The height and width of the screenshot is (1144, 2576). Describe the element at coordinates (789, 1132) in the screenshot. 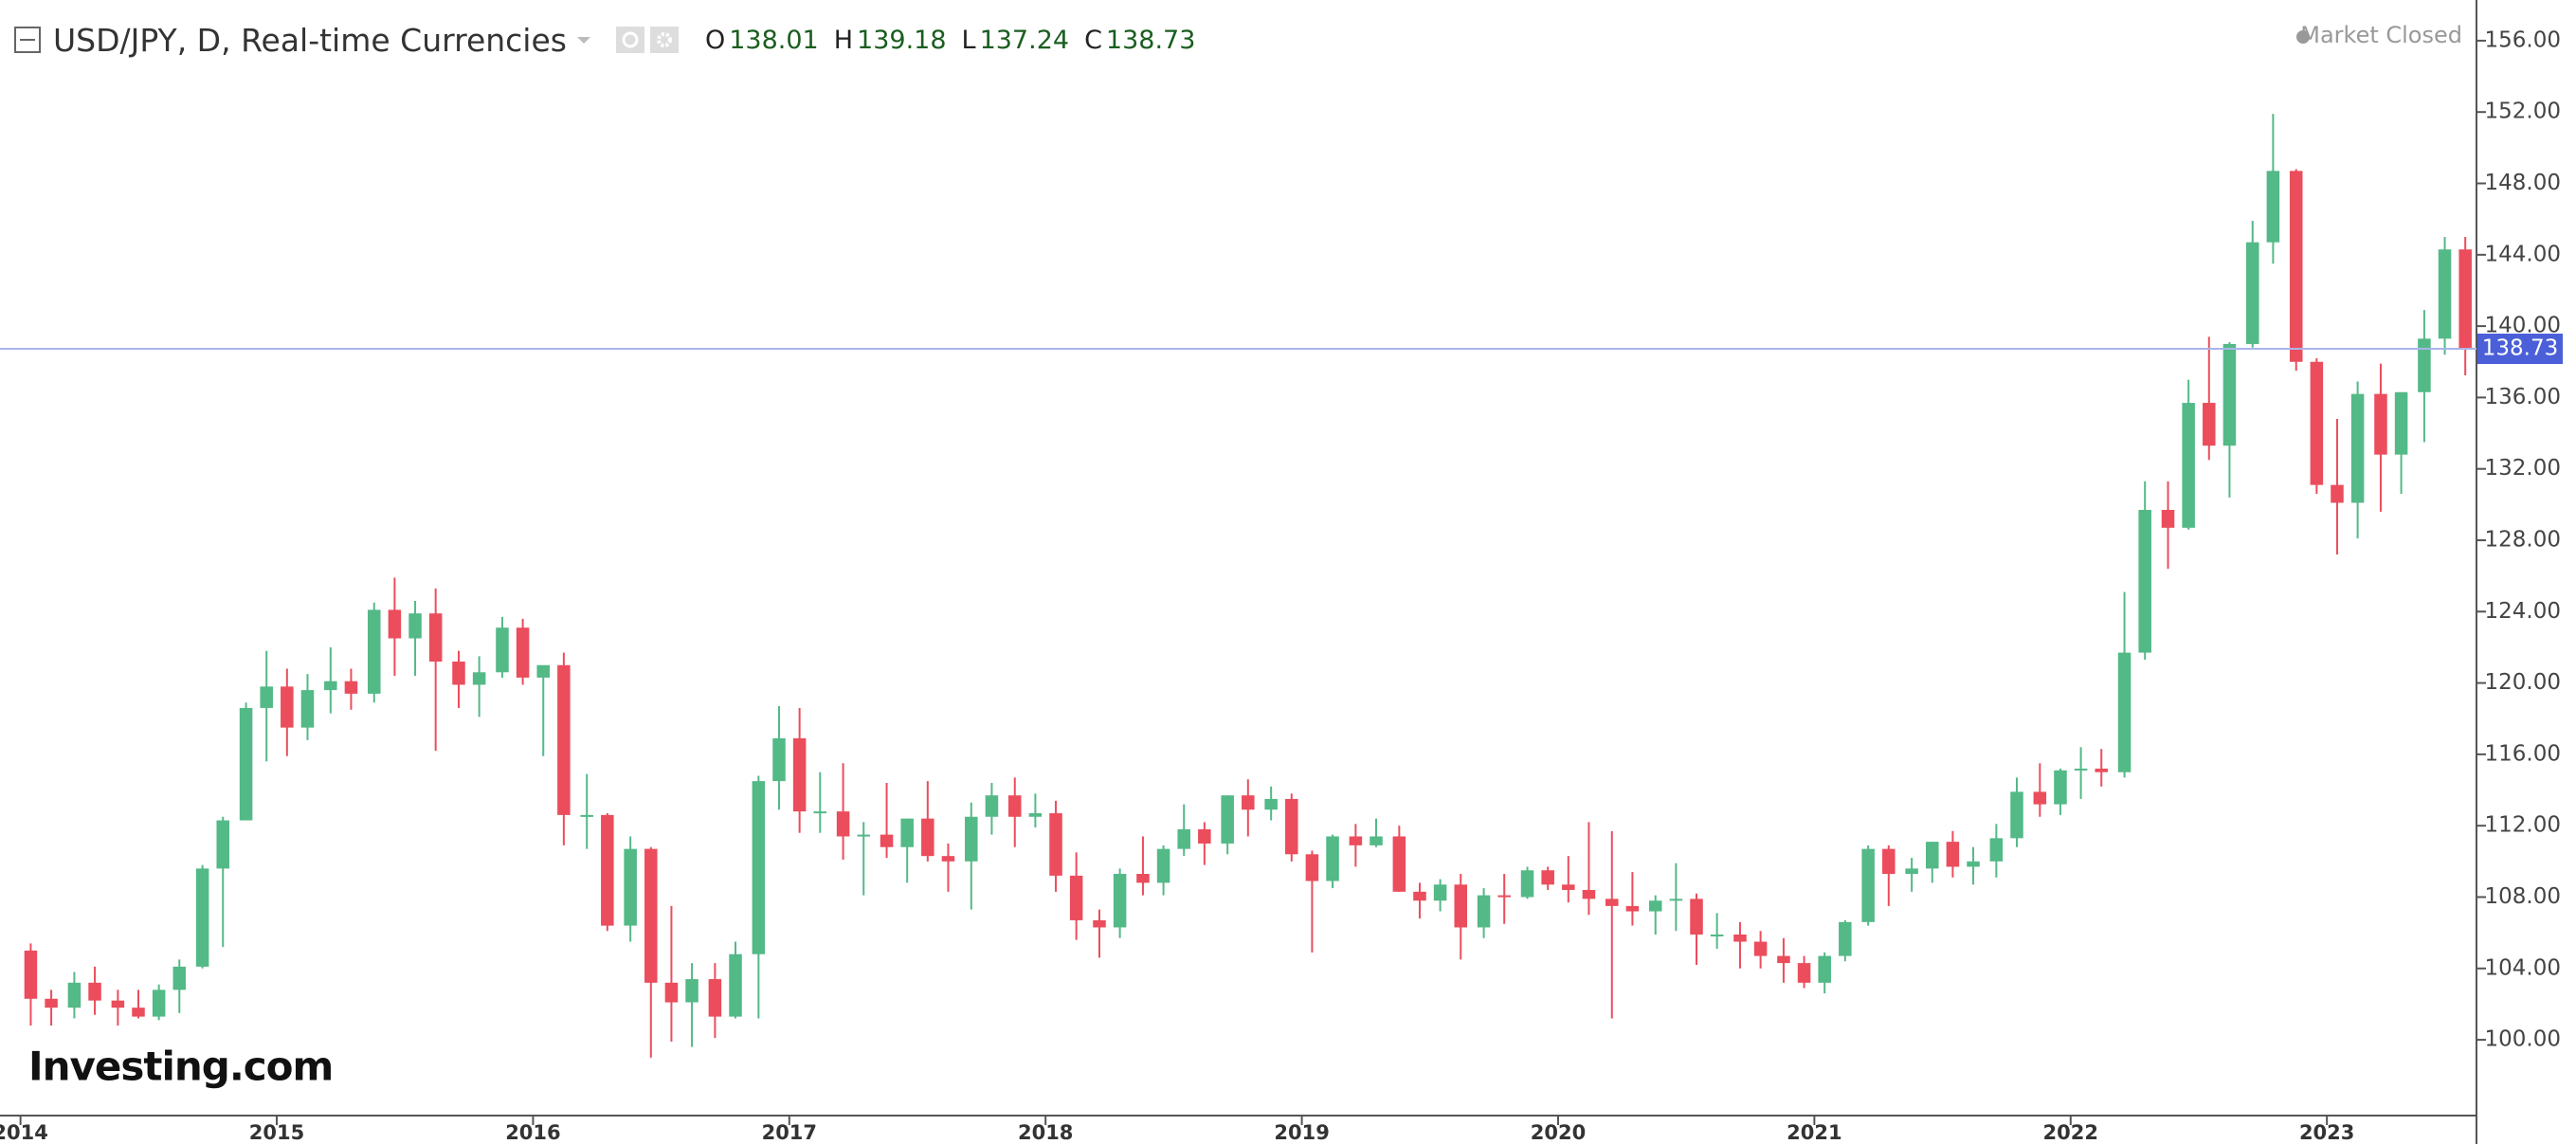

I see `x-tick-label: 2017` at that location.